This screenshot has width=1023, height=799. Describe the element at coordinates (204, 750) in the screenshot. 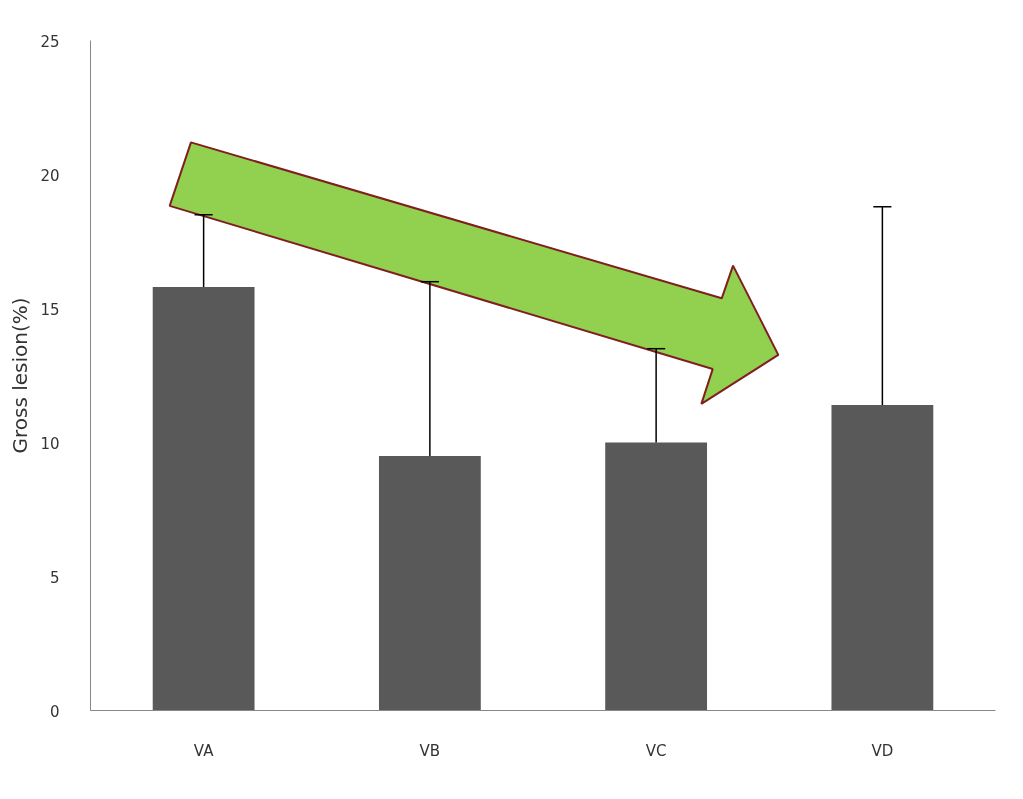

I see `x-tick-label: VA` at that location.